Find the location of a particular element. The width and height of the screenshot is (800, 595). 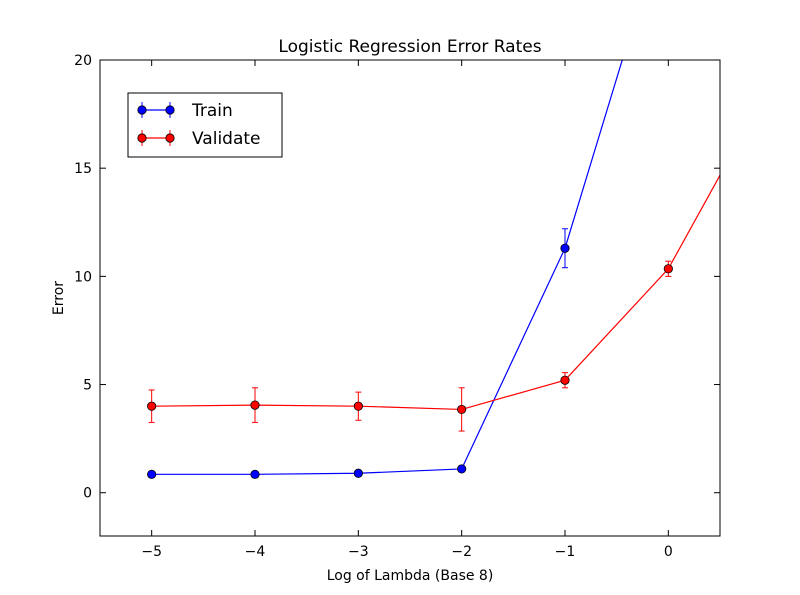

y-tick-label: 10 is located at coordinates (83, 277).